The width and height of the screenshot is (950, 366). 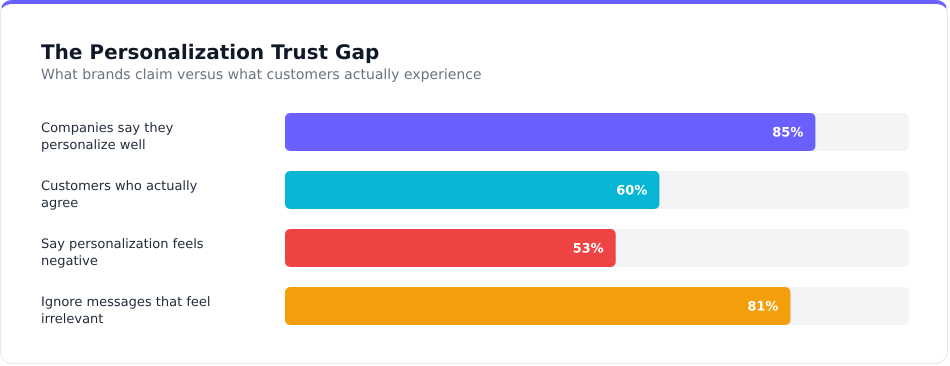 I want to click on chart-title: The Personalization Trust Gap, so click(x=210, y=52).